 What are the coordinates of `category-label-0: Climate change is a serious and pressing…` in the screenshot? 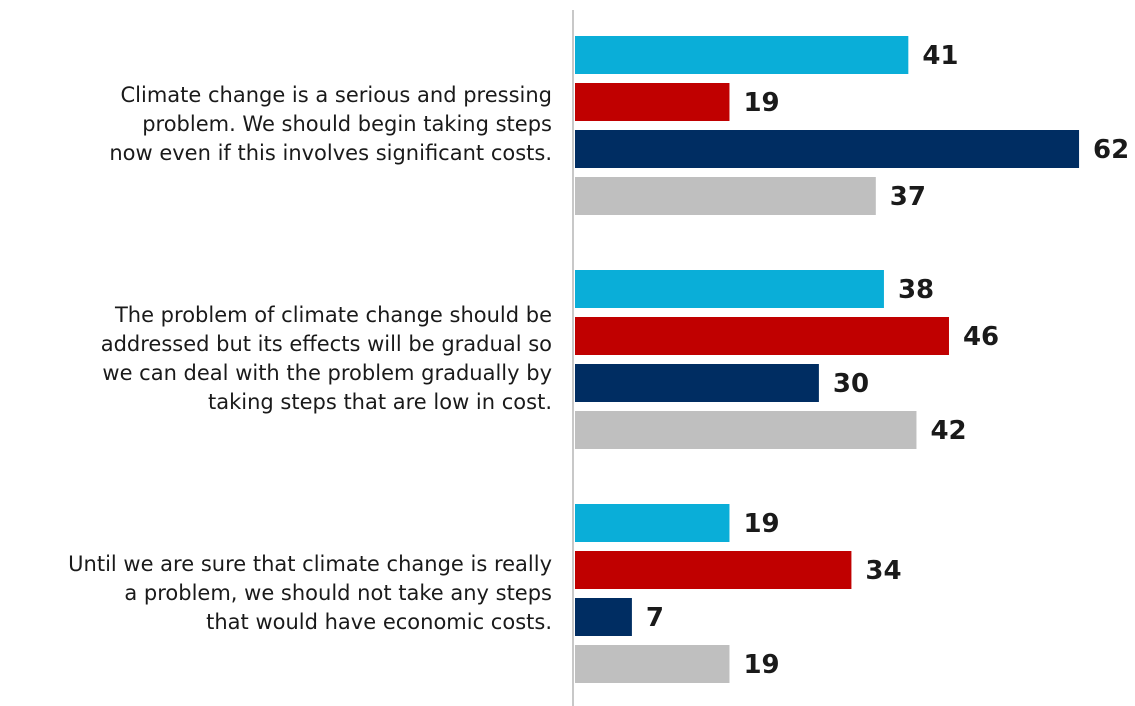 It's located at (330, 124).